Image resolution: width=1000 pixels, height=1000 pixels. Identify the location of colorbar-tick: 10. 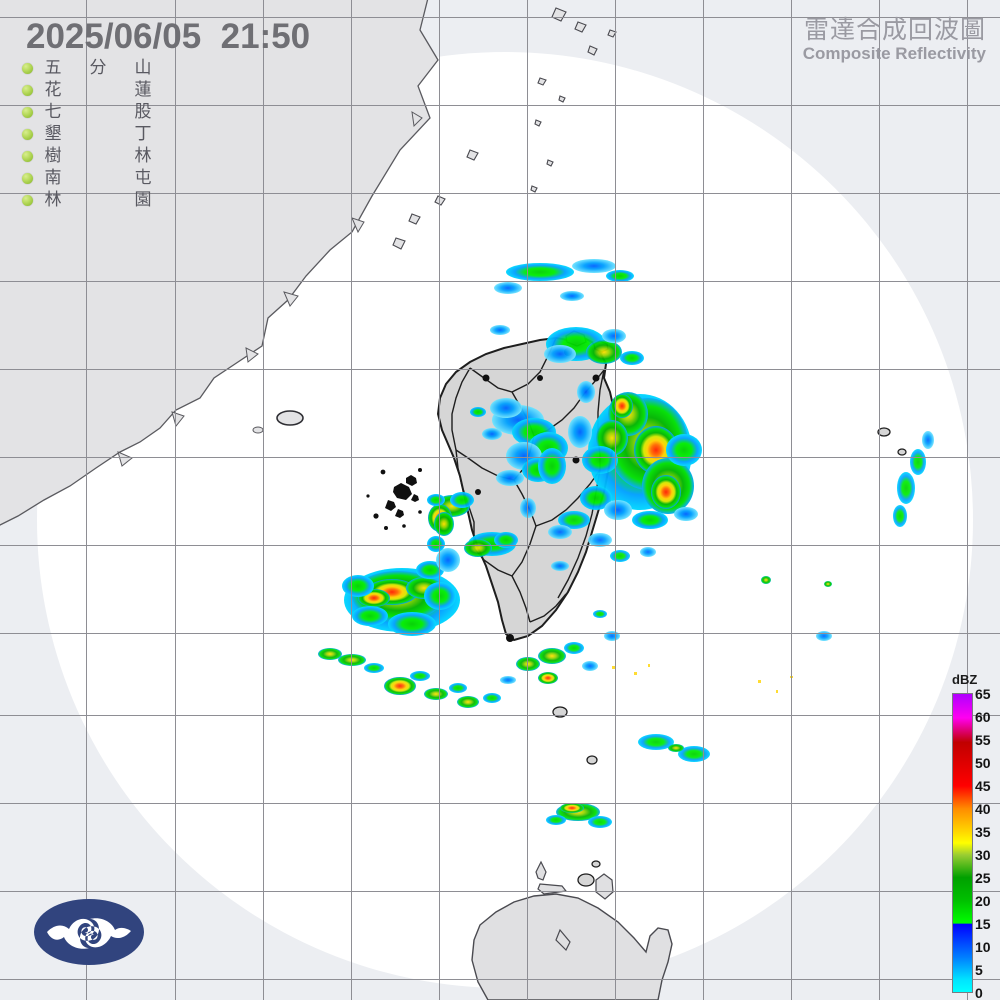
(983, 947).